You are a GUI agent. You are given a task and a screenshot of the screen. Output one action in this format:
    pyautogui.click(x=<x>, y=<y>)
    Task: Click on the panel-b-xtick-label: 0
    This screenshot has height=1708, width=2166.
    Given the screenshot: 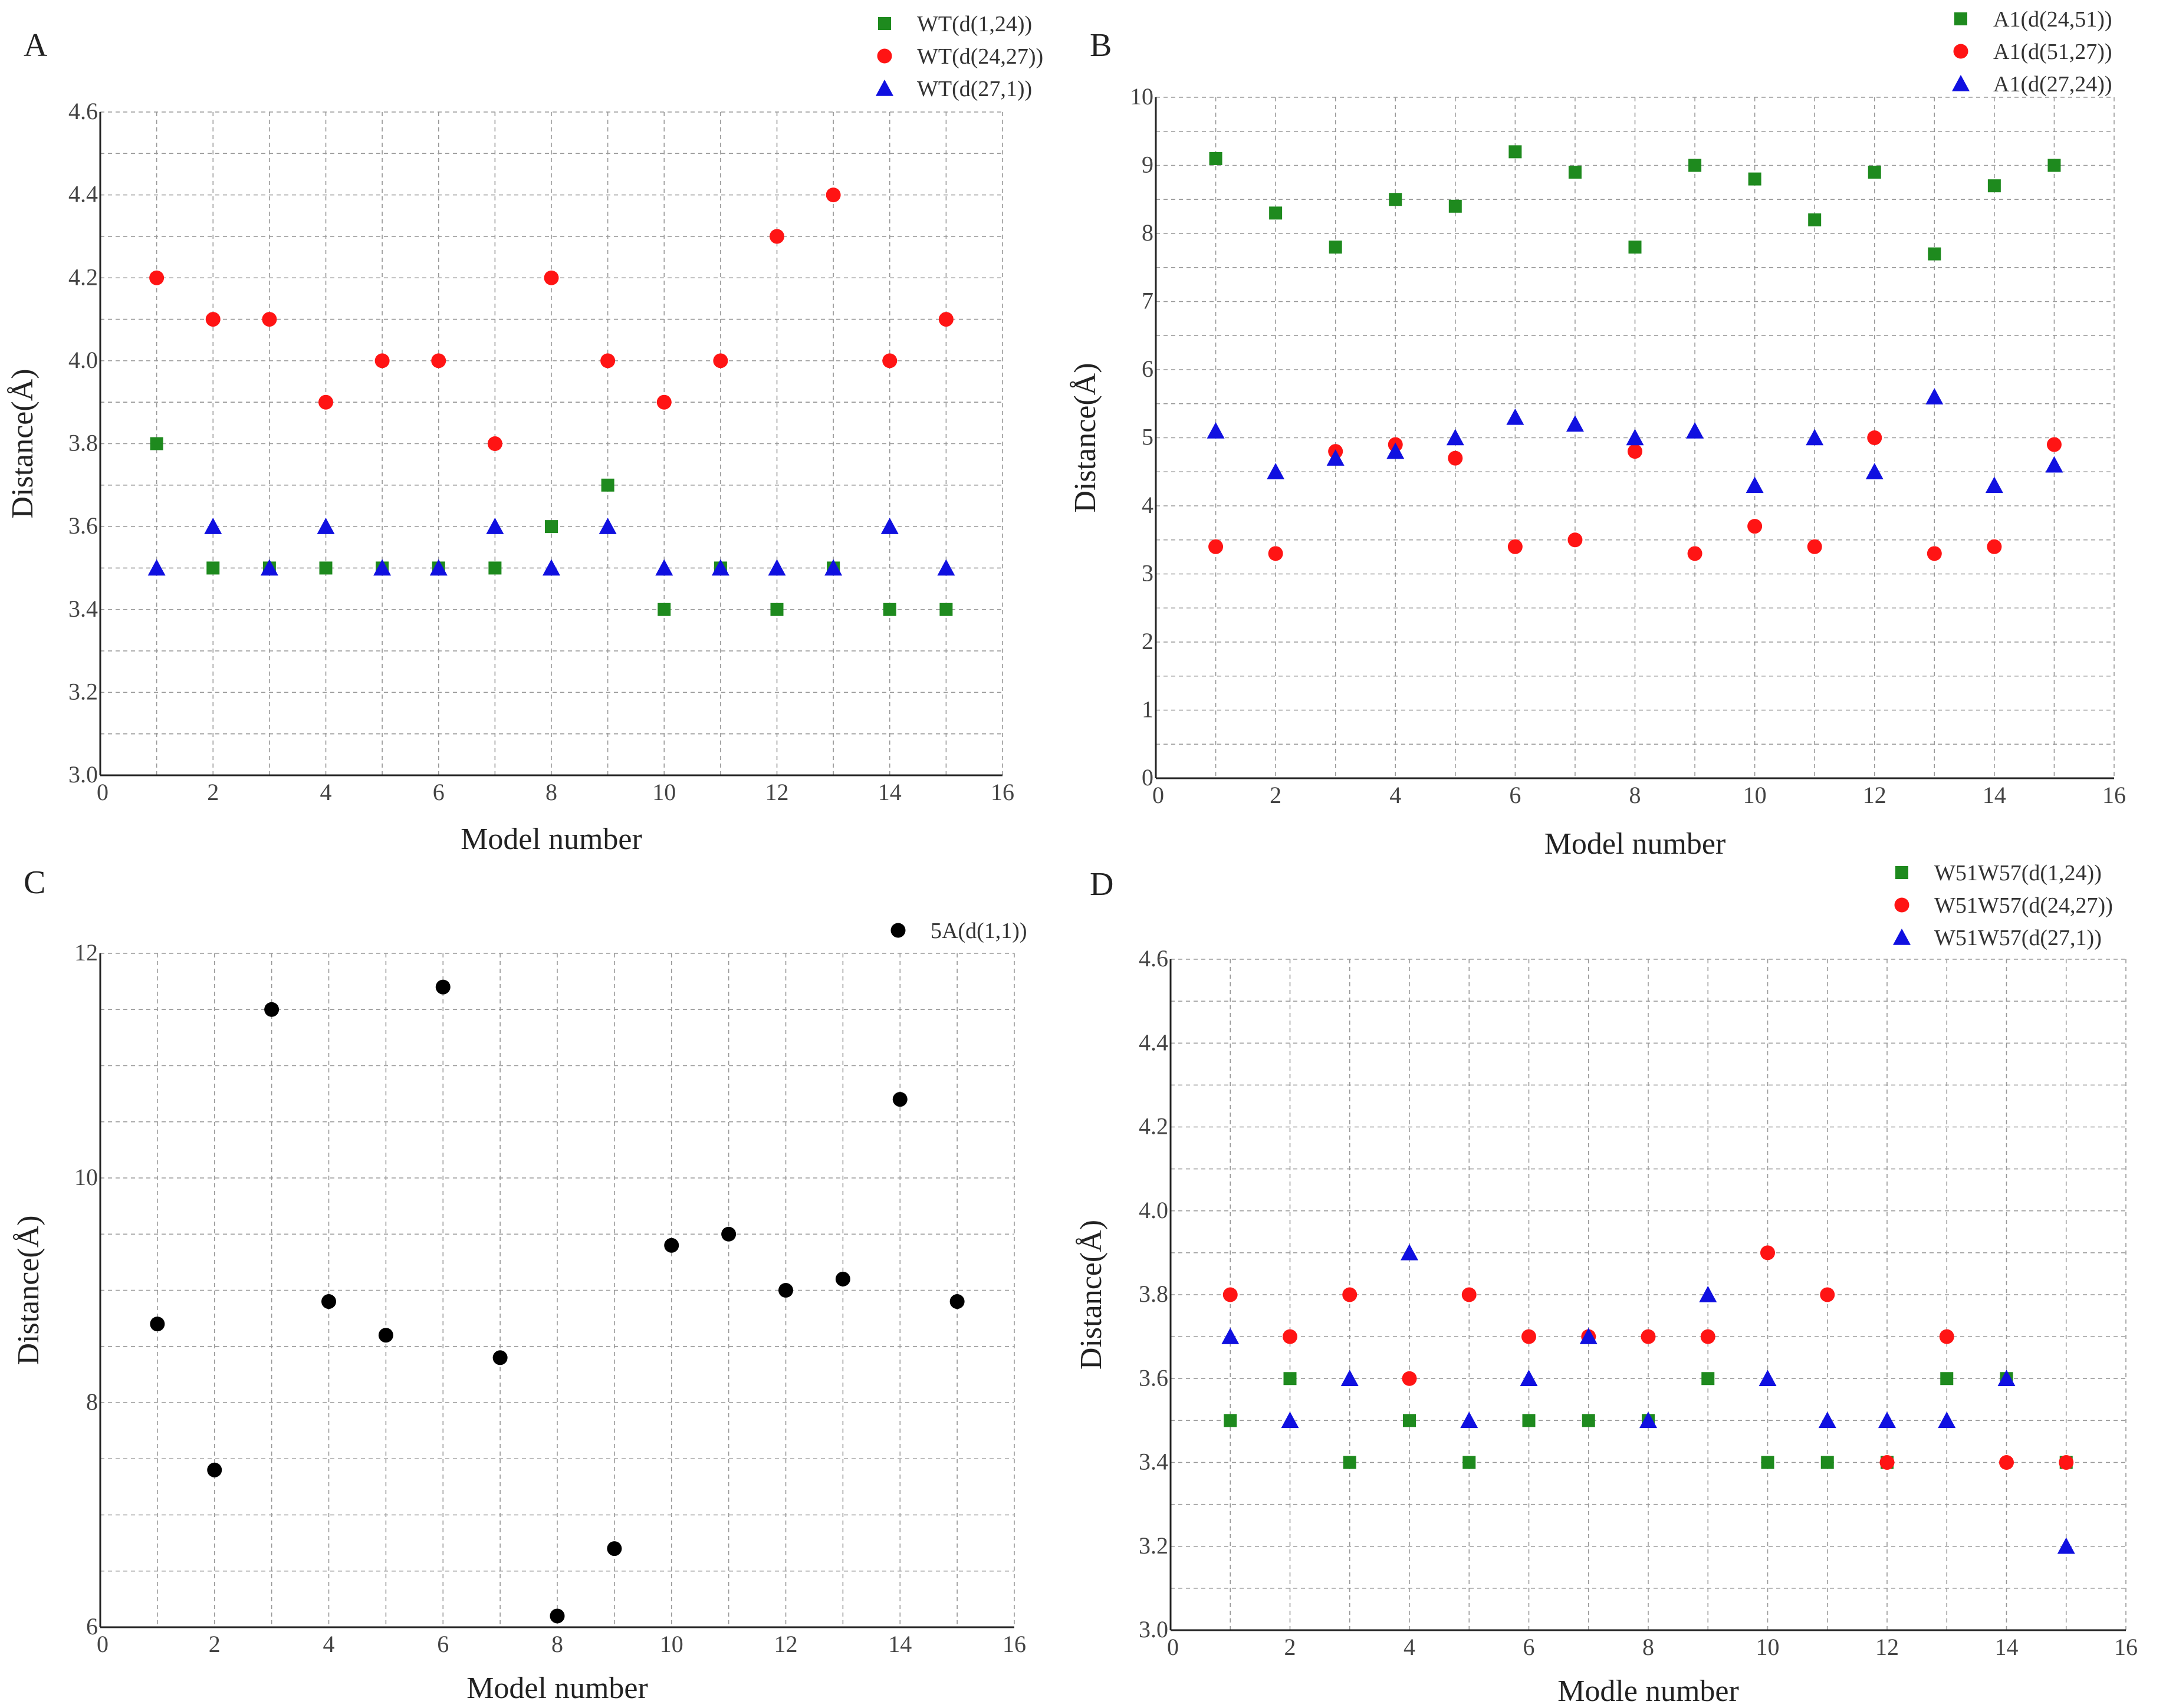 What is the action you would take?
    pyautogui.click(x=1158, y=795)
    